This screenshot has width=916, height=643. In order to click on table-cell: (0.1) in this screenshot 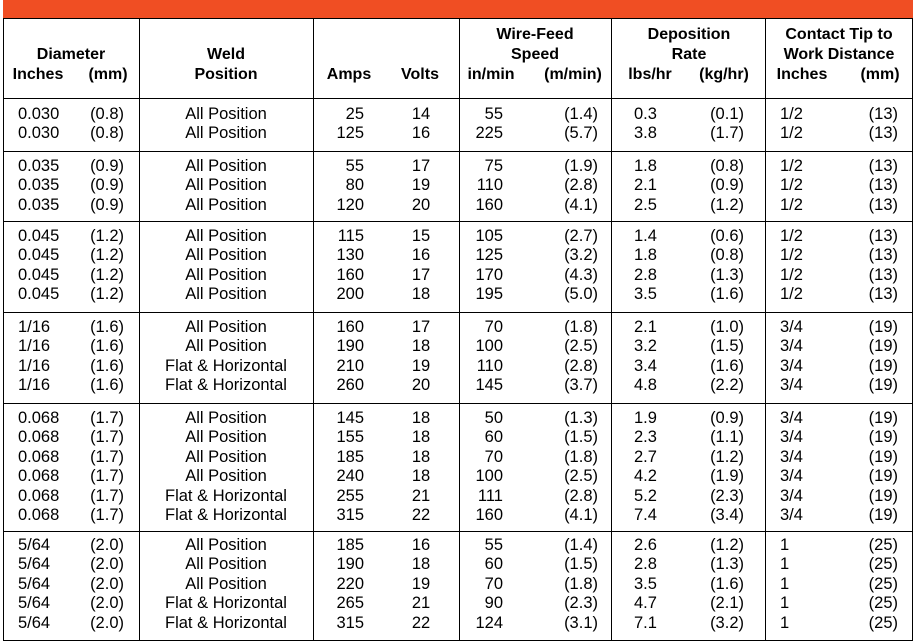, I will do `click(727, 114)`.